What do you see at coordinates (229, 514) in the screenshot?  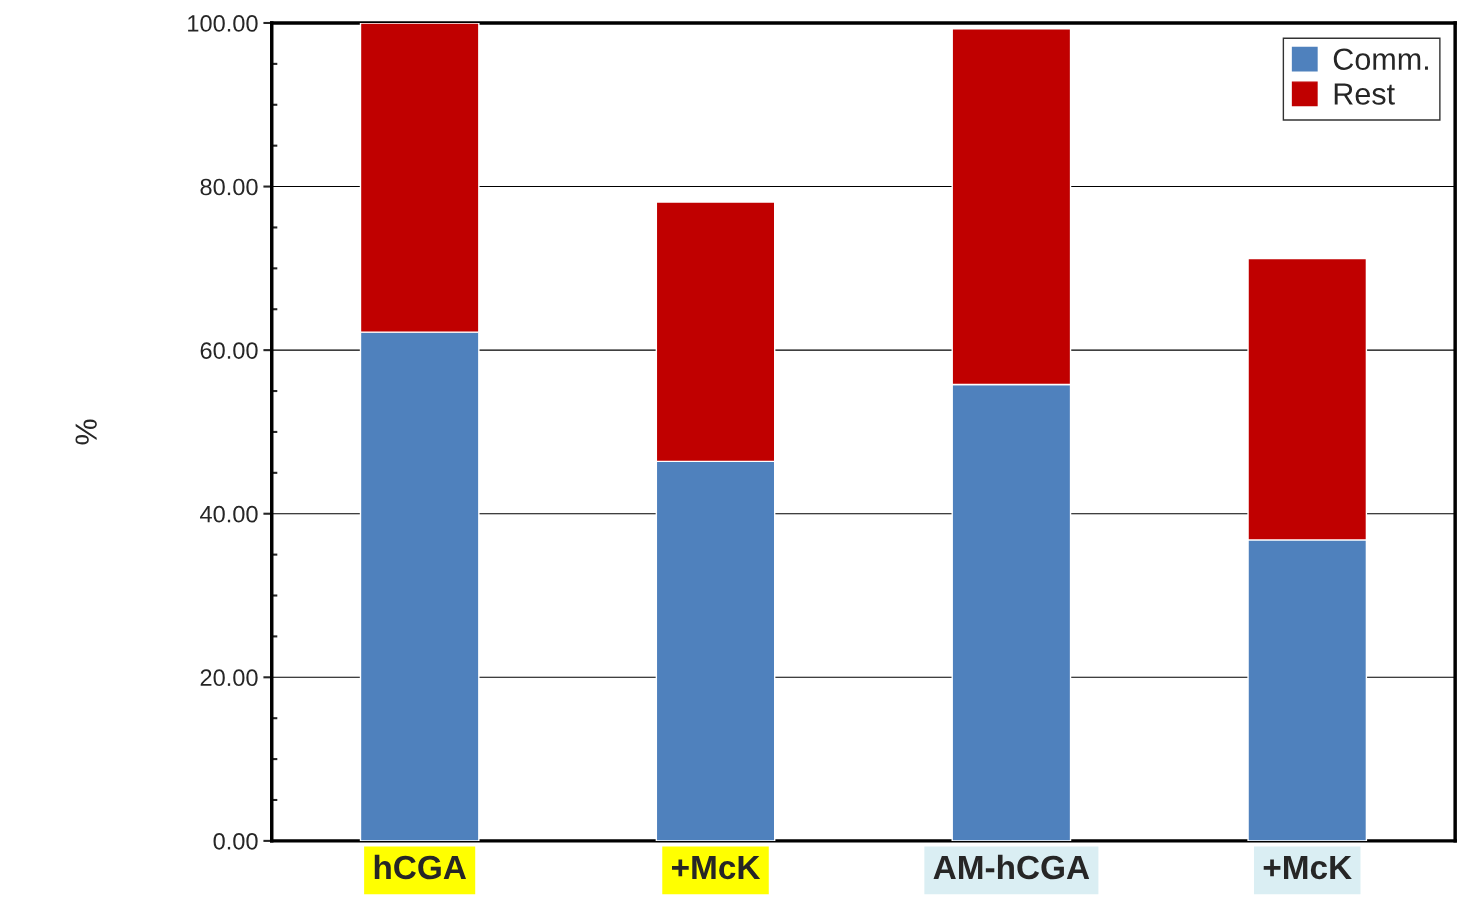 I see `y-tick-label: 40.00` at bounding box center [229, 514].